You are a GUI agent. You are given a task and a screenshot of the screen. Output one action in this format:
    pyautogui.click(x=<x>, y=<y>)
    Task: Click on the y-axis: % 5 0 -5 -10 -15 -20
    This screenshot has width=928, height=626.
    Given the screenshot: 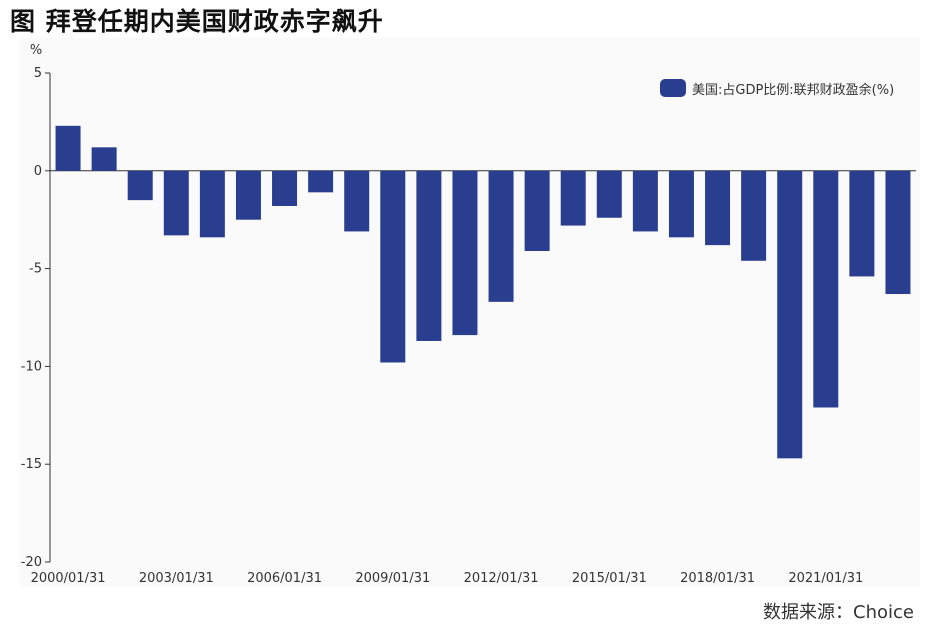 What is the action you would take?
    pyautogui.click(x=36, y=306)
    